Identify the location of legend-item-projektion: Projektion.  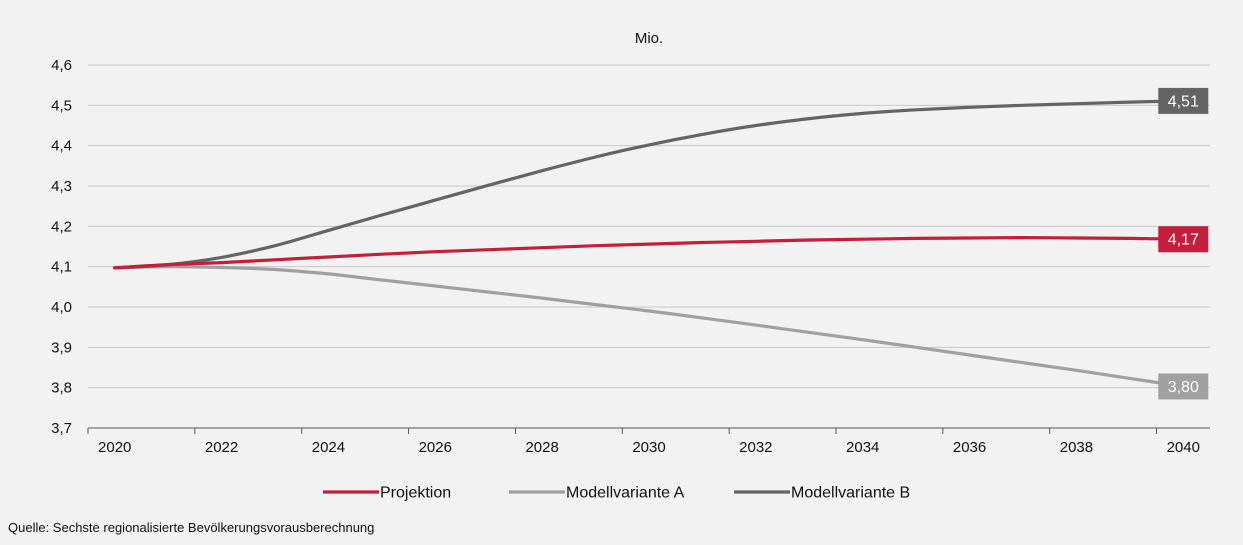
(387, 493).